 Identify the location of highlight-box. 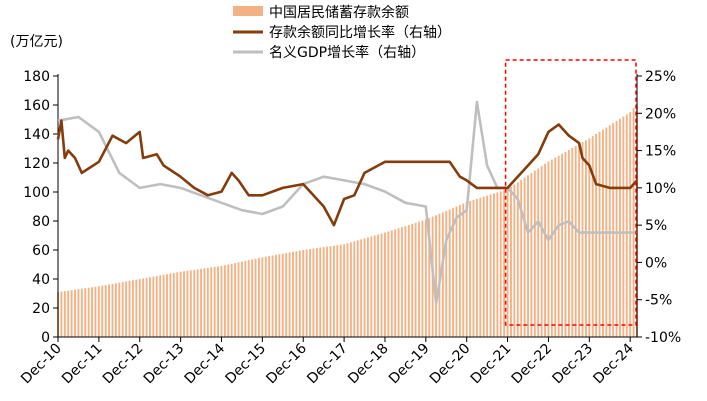
(570, 192).